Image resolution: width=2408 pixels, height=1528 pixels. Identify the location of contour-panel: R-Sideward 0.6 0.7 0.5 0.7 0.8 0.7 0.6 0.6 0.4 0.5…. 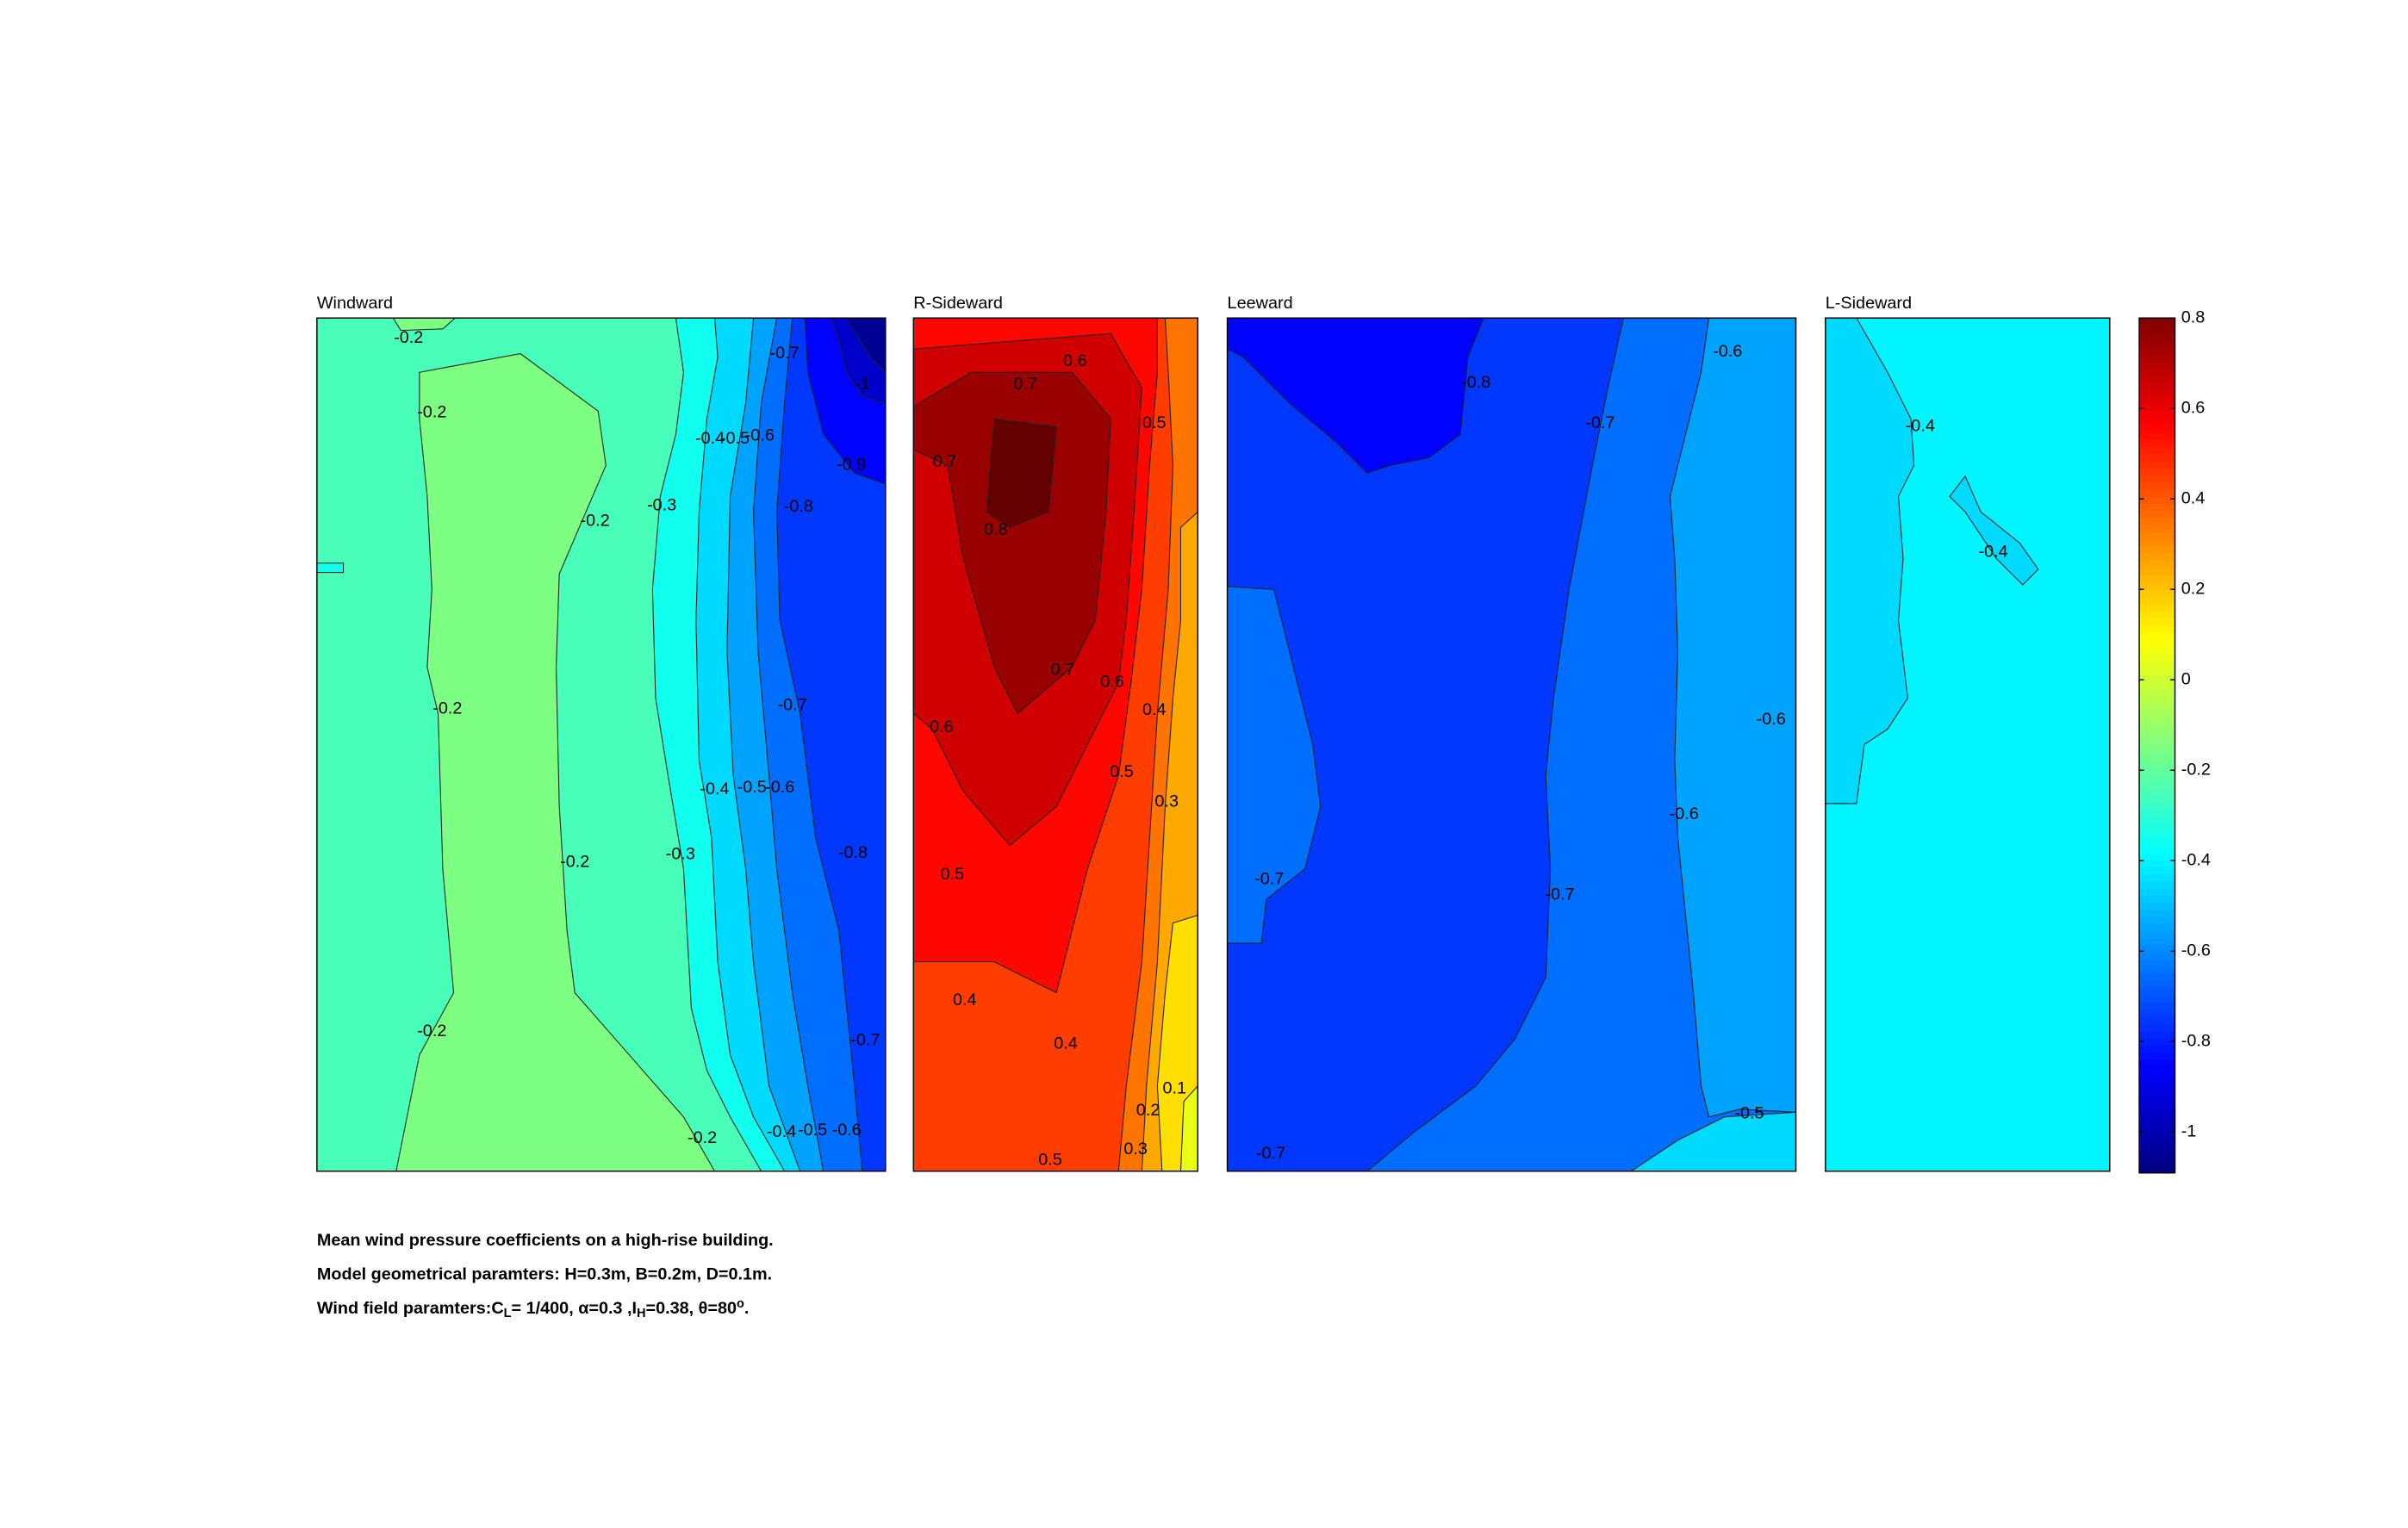
(1056, 733).